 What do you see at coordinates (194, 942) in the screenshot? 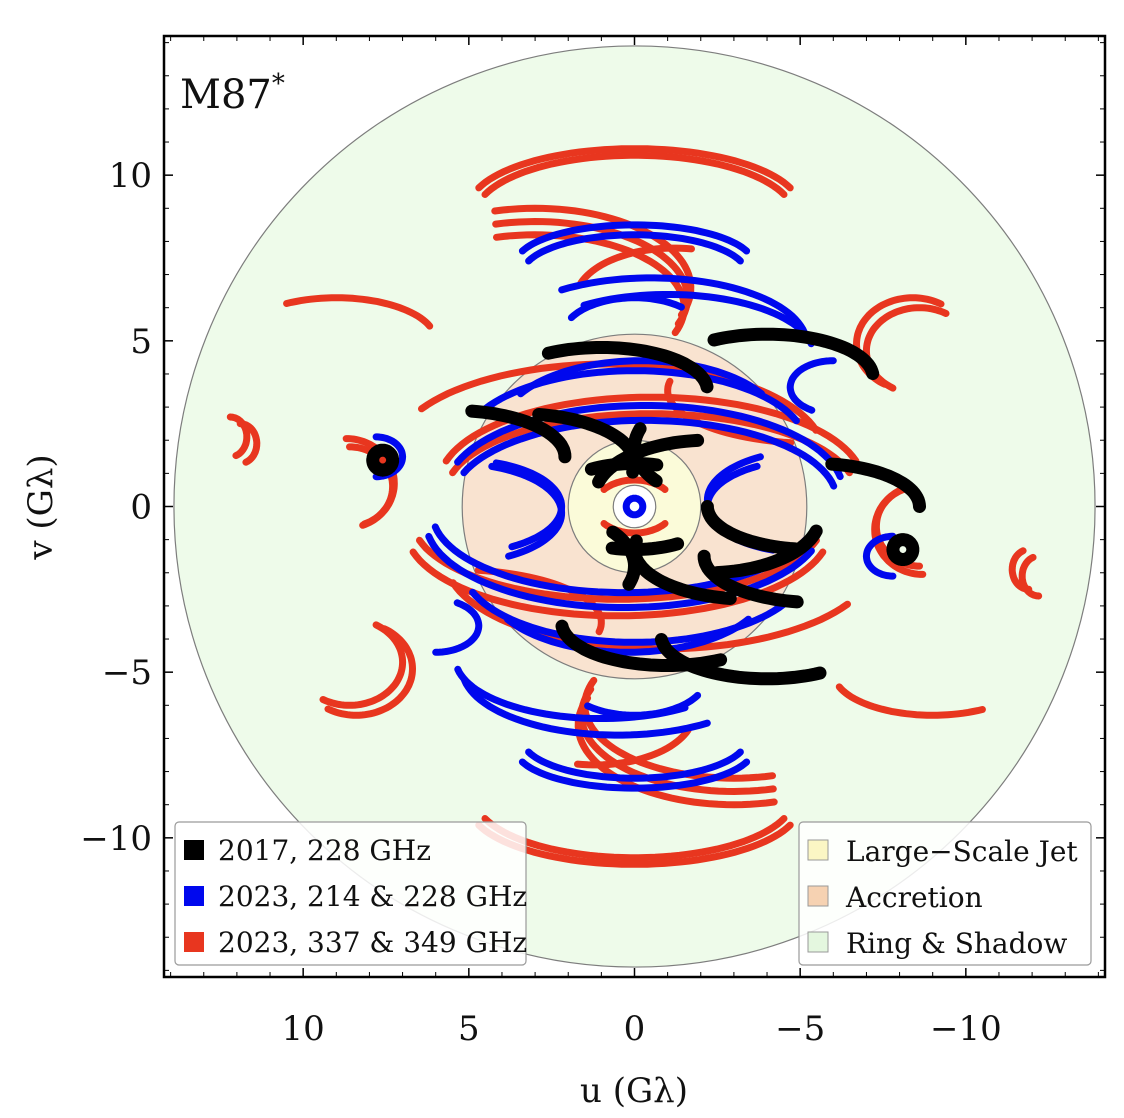
I see `legend-swatch-2023-highfreq` at bounding box center [194, 942].